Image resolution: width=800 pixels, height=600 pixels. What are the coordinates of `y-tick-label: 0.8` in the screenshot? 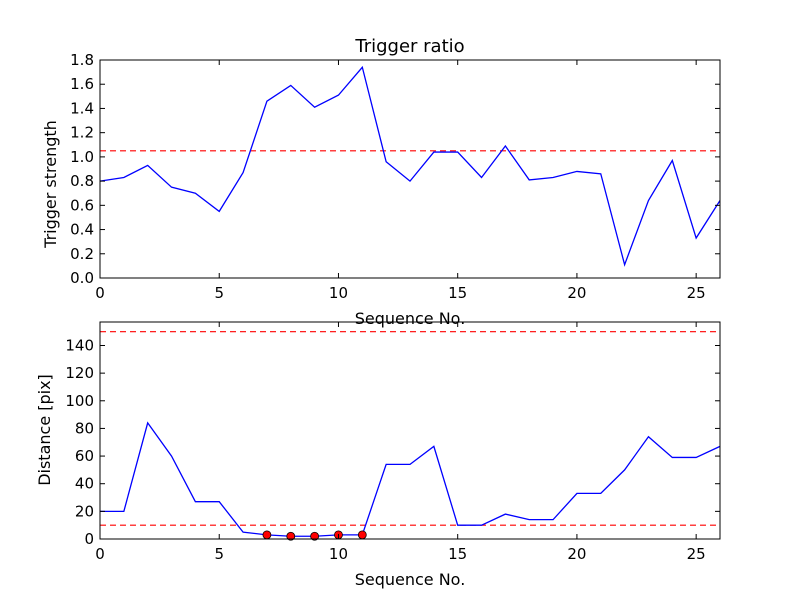 It's located at (82, 181).